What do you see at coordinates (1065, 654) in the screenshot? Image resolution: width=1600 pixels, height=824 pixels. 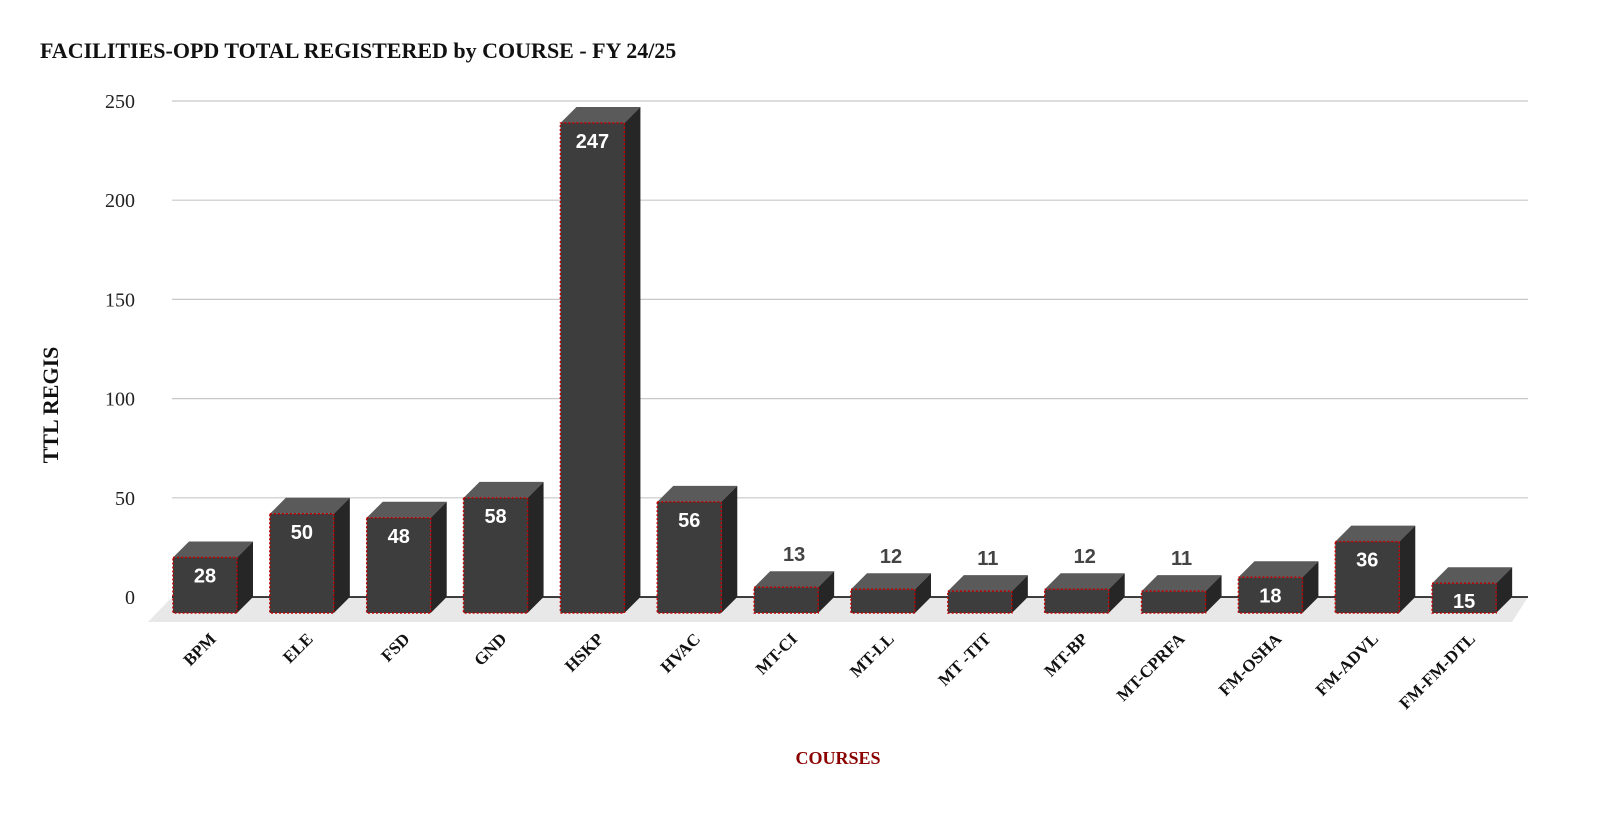 I see `x-tick-label: MT-BP` at bounding box center [1065, 654].